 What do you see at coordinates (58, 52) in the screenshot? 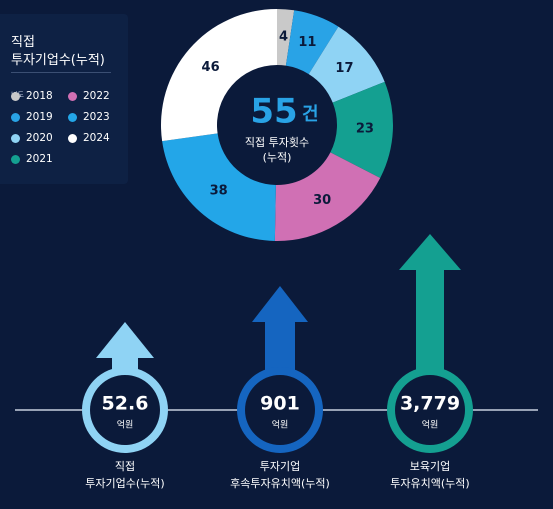
I see `legend-title: 직접 투자기업수(누적)` at bounding box center [58, 52].